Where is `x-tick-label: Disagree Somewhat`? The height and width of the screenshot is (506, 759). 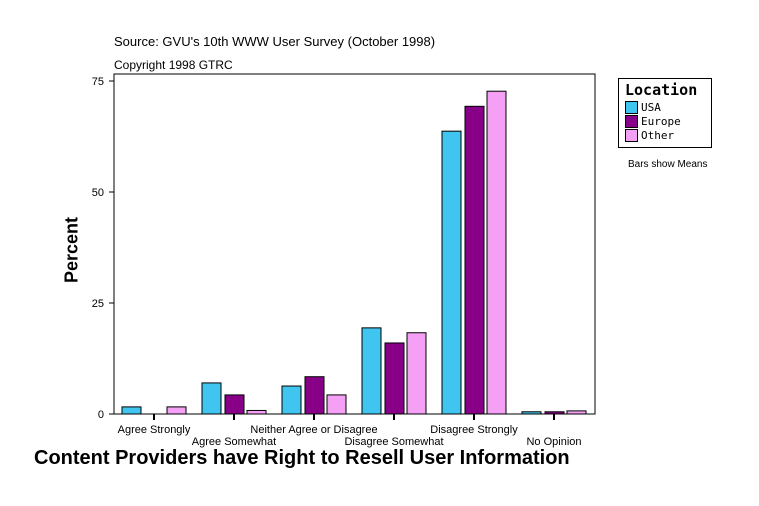 x-tick-label: Disagree Somewhat is located at coordinates (393, 442).